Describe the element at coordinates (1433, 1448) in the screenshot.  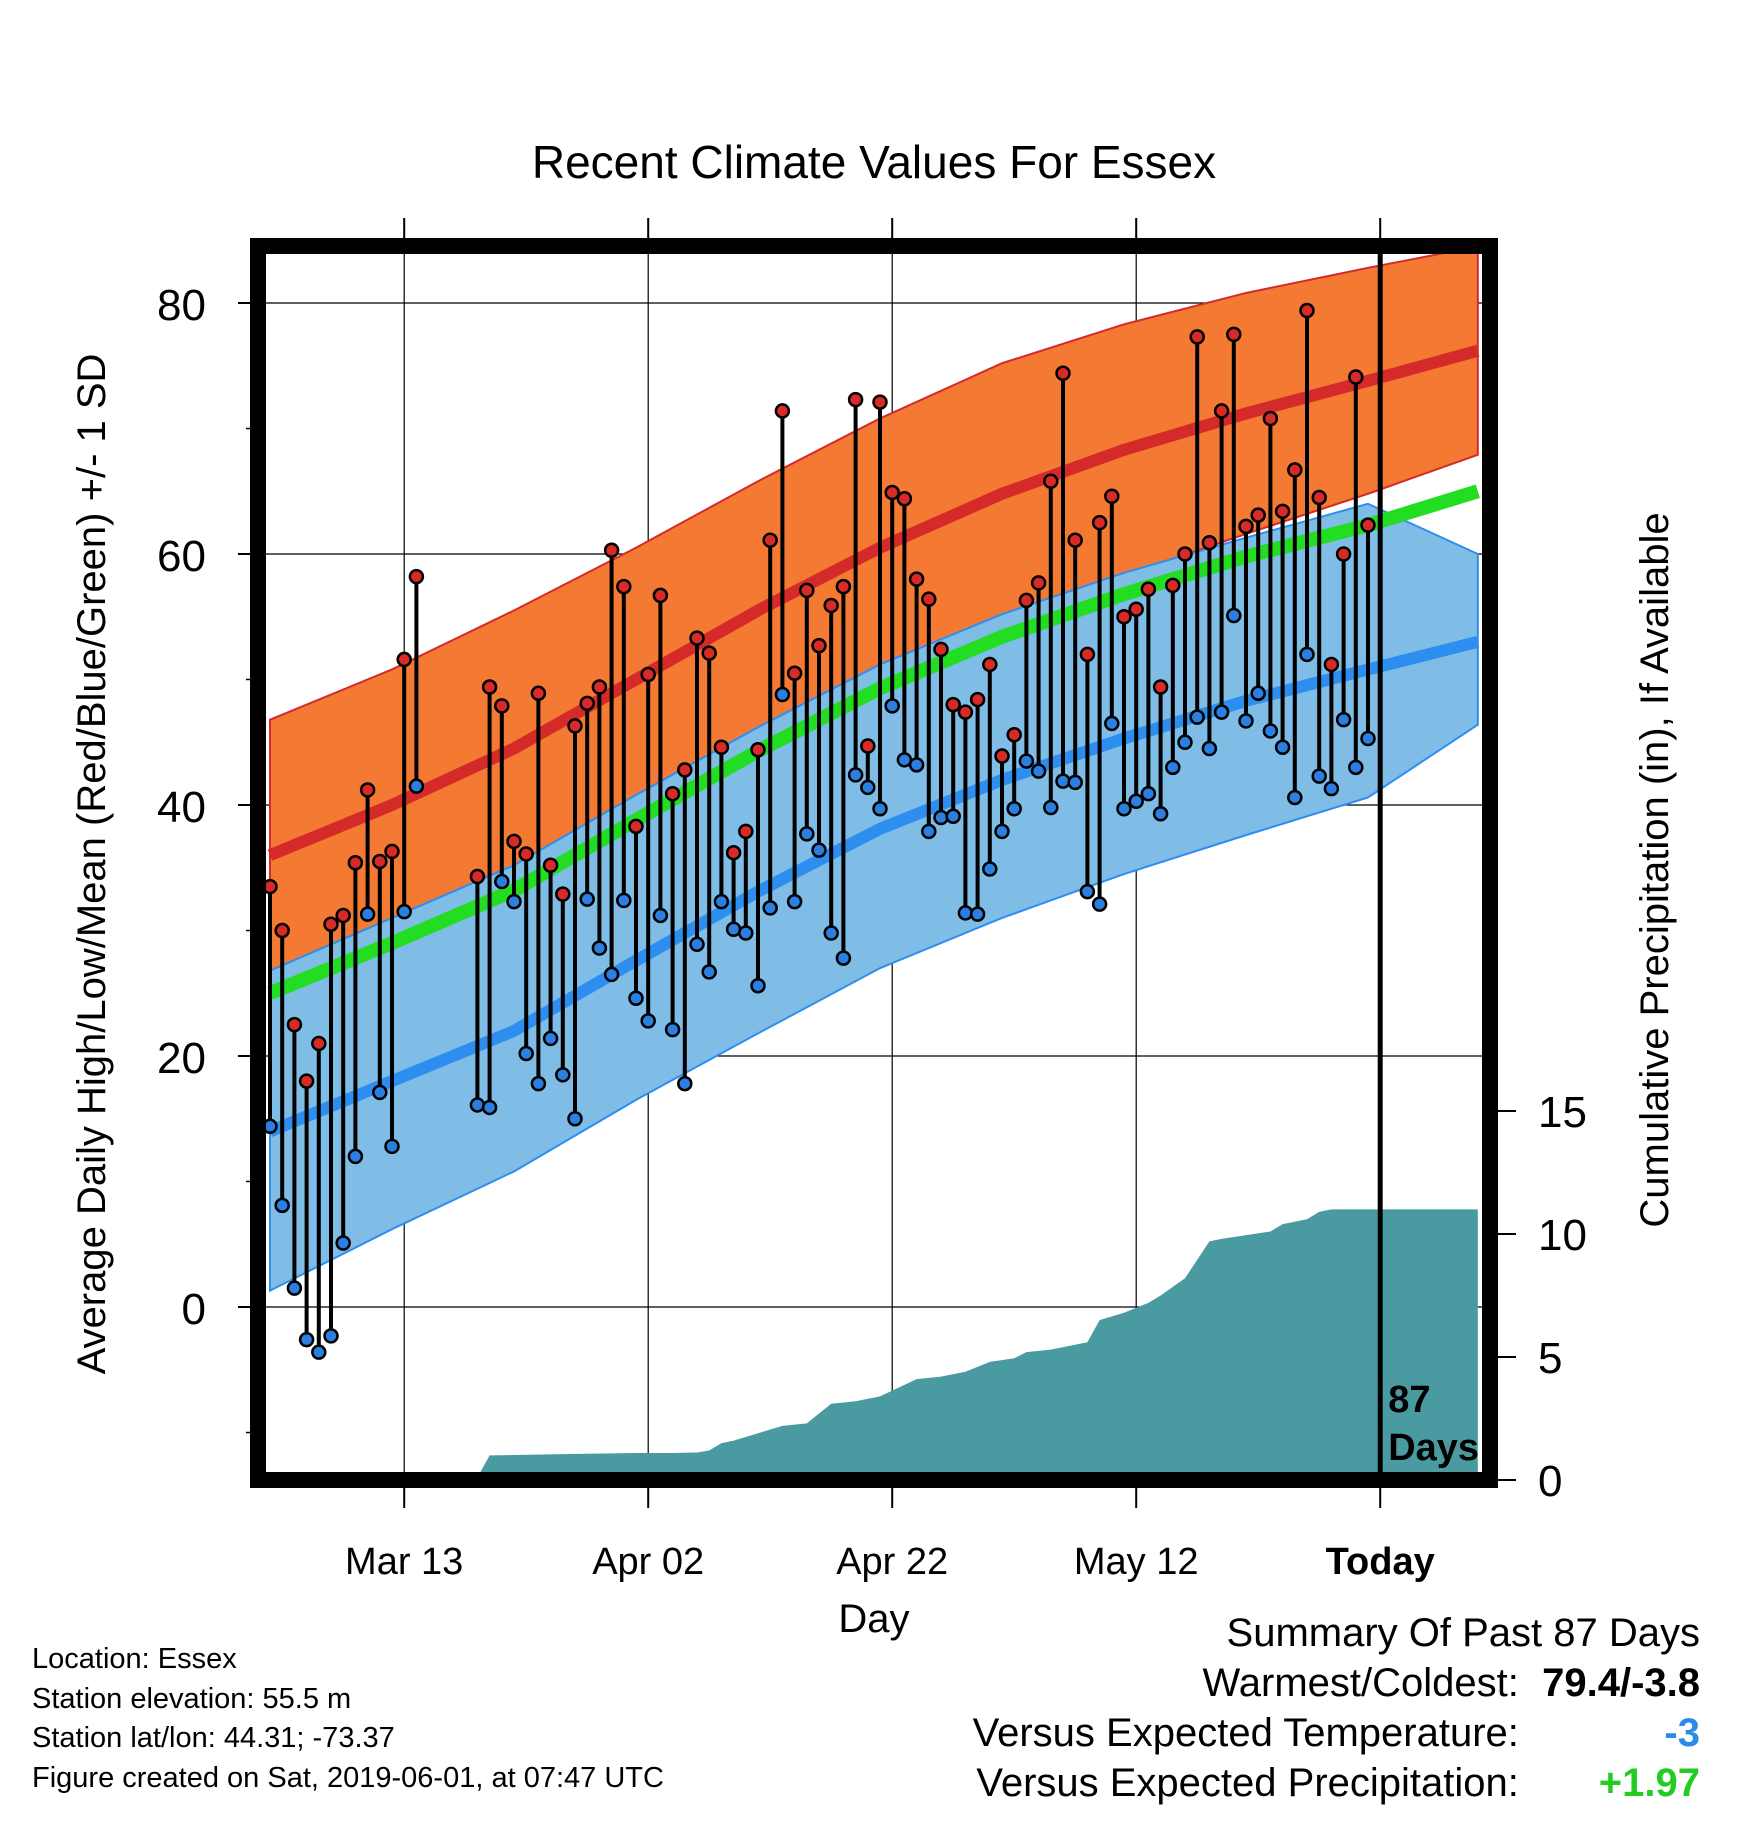
I see `today-days-label: Days` at that location.